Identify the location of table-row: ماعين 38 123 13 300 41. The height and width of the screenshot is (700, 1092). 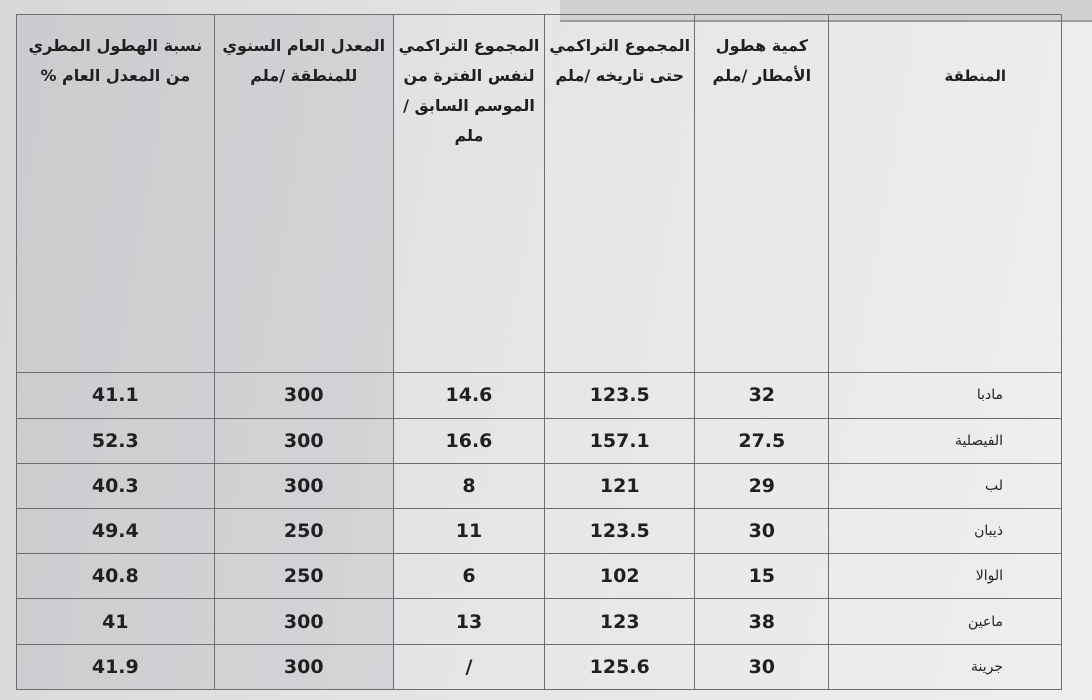
(539, 621).